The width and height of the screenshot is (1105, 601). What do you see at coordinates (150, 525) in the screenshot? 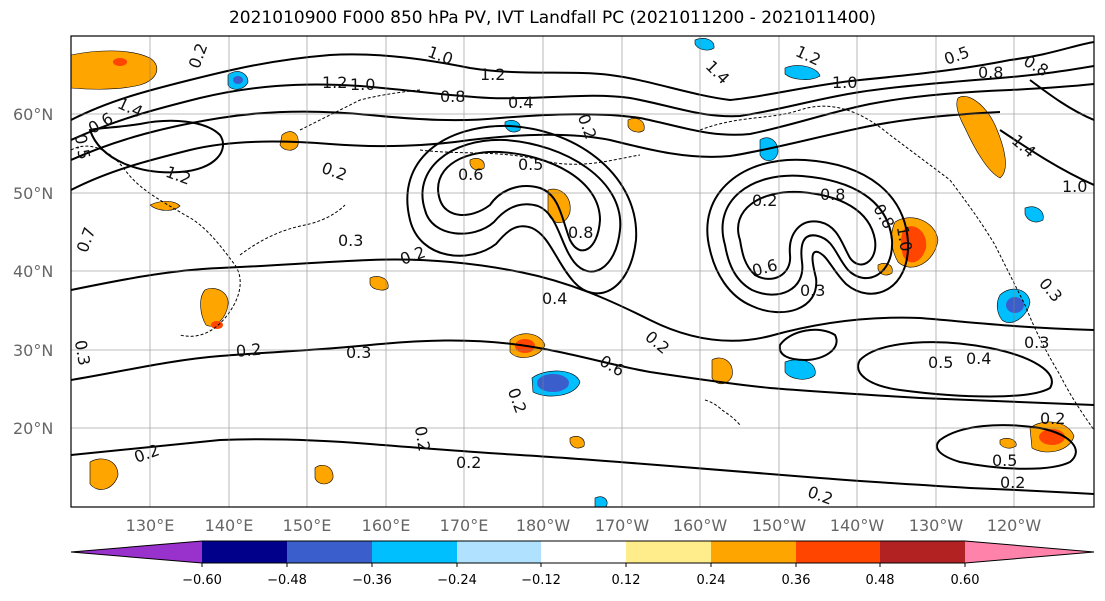
I see `lon-label: 130°E` at bounding box center [150, 525].